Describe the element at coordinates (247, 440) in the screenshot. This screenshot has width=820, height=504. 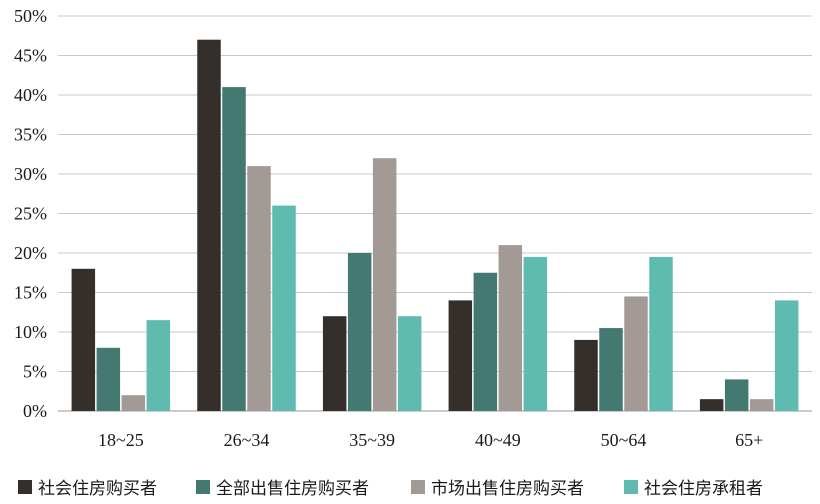
I see `x-tick-label: 26~34` at that location.